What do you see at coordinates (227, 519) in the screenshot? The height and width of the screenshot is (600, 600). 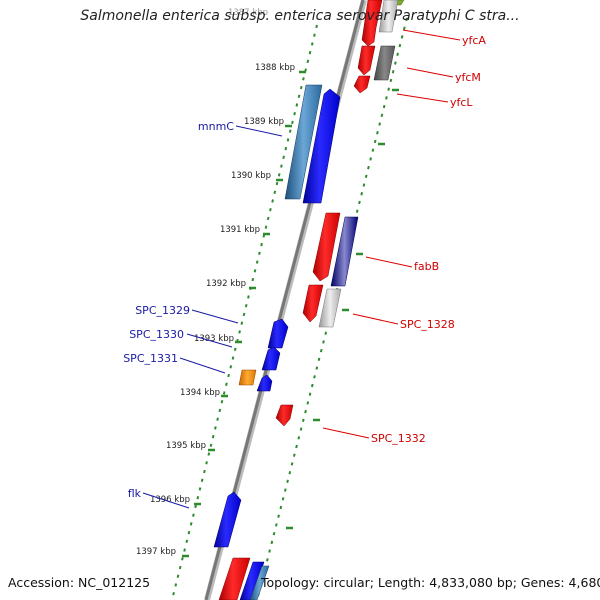 I see `gene-feature-flk` at bounding box center [227, 519].